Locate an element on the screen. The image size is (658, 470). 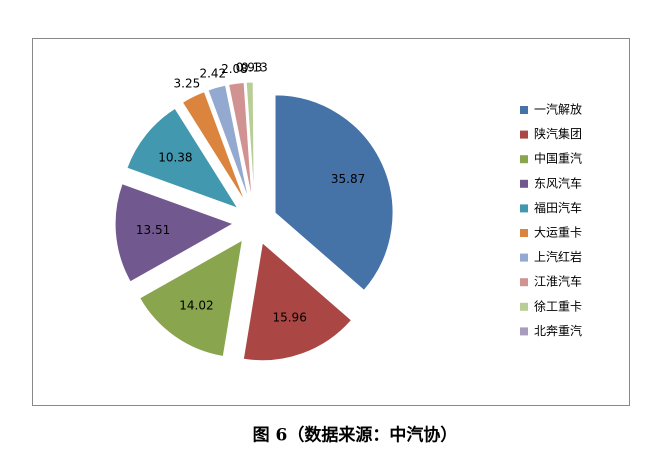
legend-label: 一汽解放 is located at coordinates (558, 109).